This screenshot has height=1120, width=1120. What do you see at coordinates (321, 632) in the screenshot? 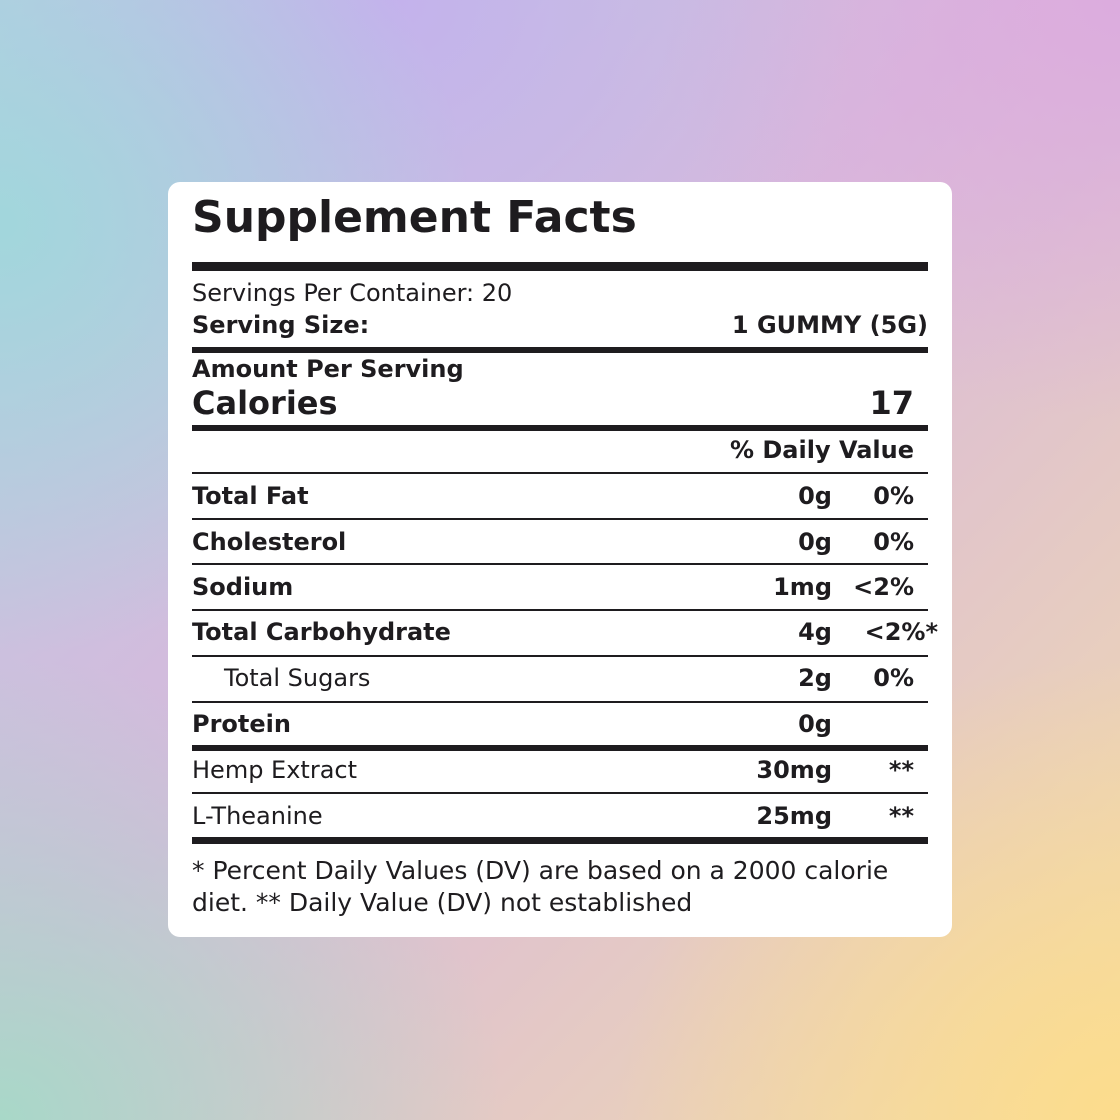
I see `nutrient-name: Total Carbohydrate` at bounding box center [321, 632].